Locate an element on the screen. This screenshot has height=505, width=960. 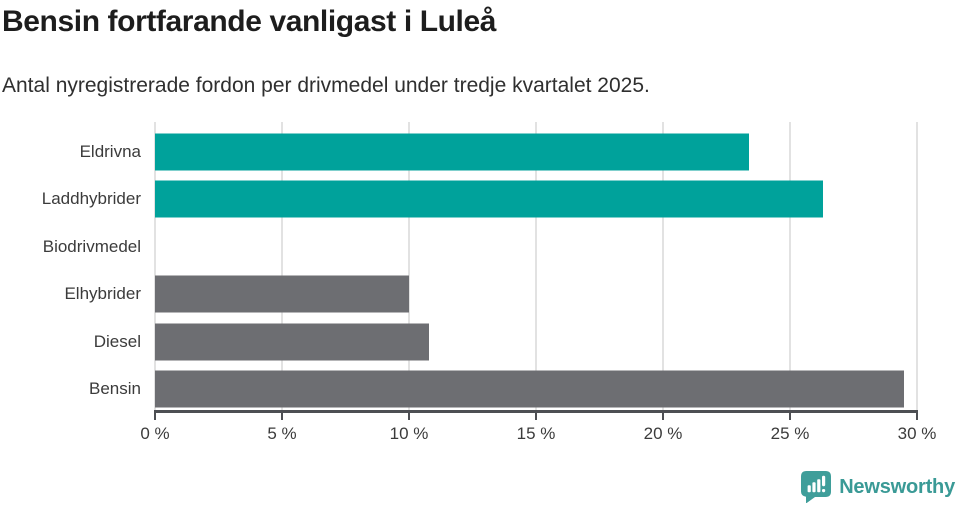
category-label: Diesel is located at coordinates (117, 341).